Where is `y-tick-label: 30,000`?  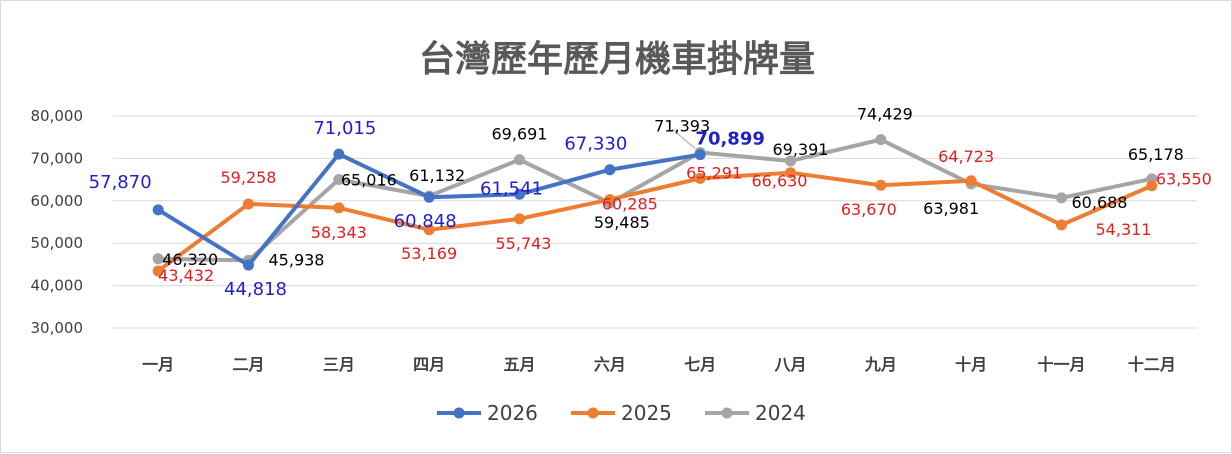 y-tick-label: 30,000 is located at coordinates (57, 328).